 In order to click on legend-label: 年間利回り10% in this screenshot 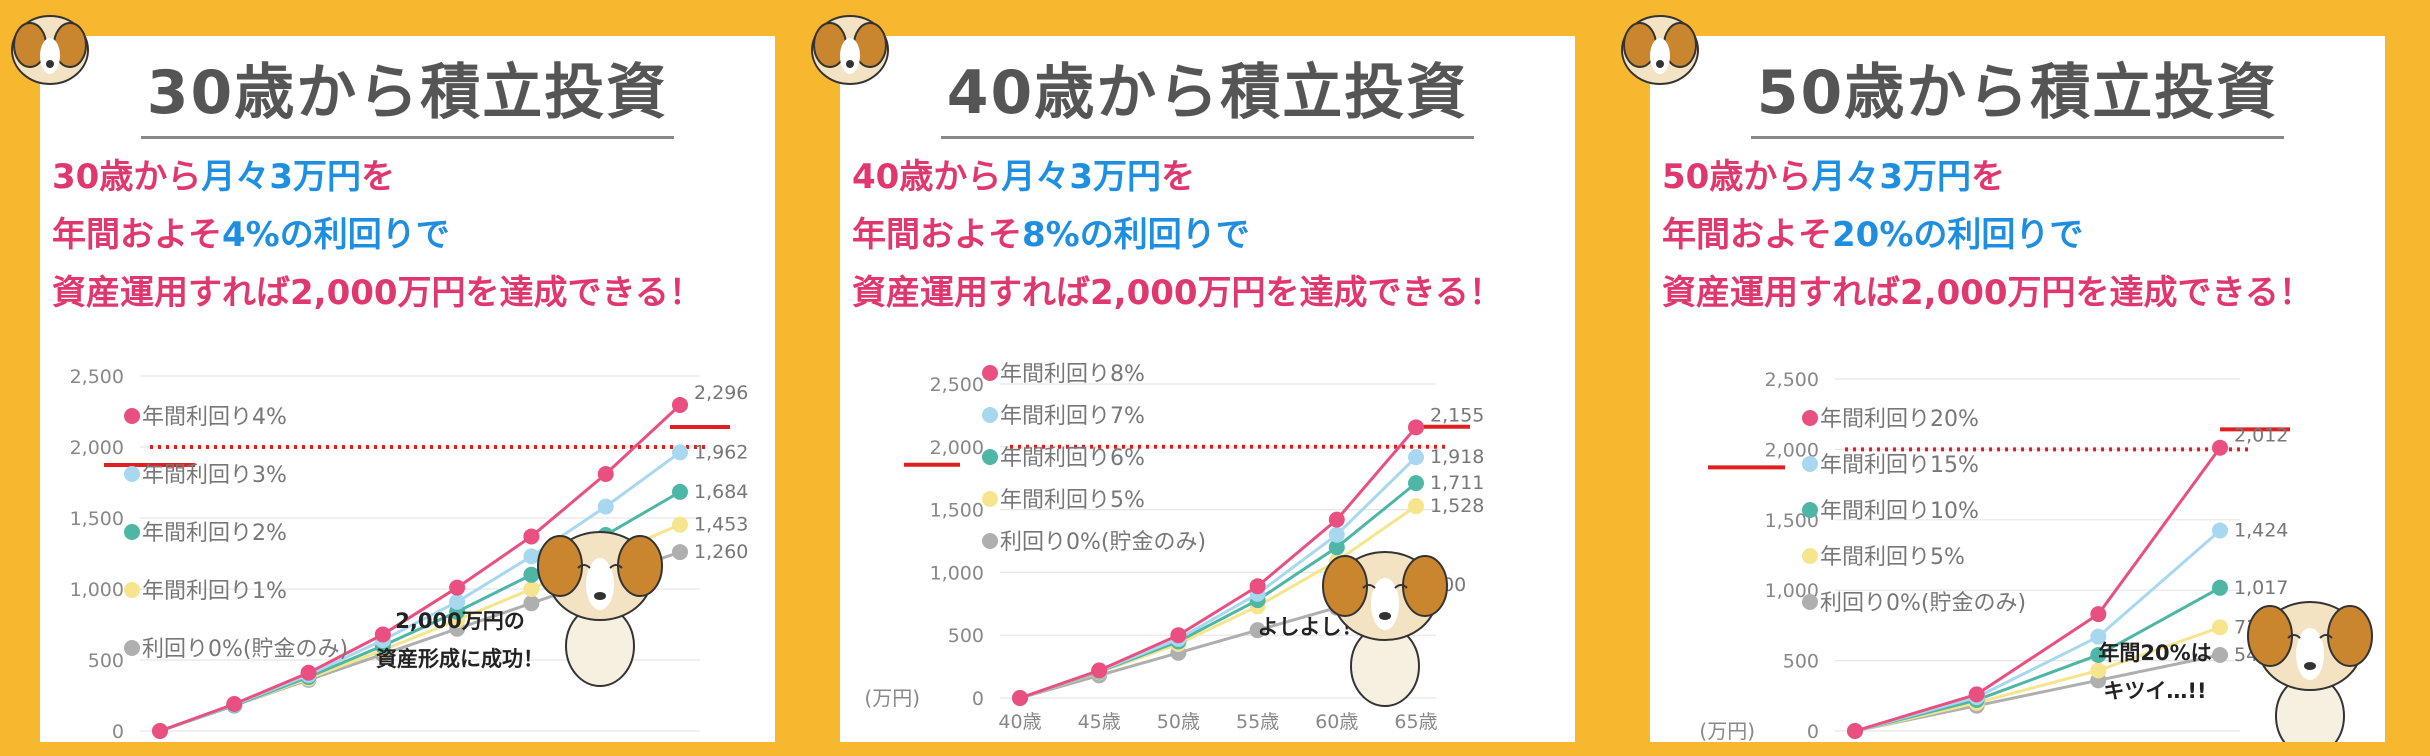, I will do `click(1899, 511)`.